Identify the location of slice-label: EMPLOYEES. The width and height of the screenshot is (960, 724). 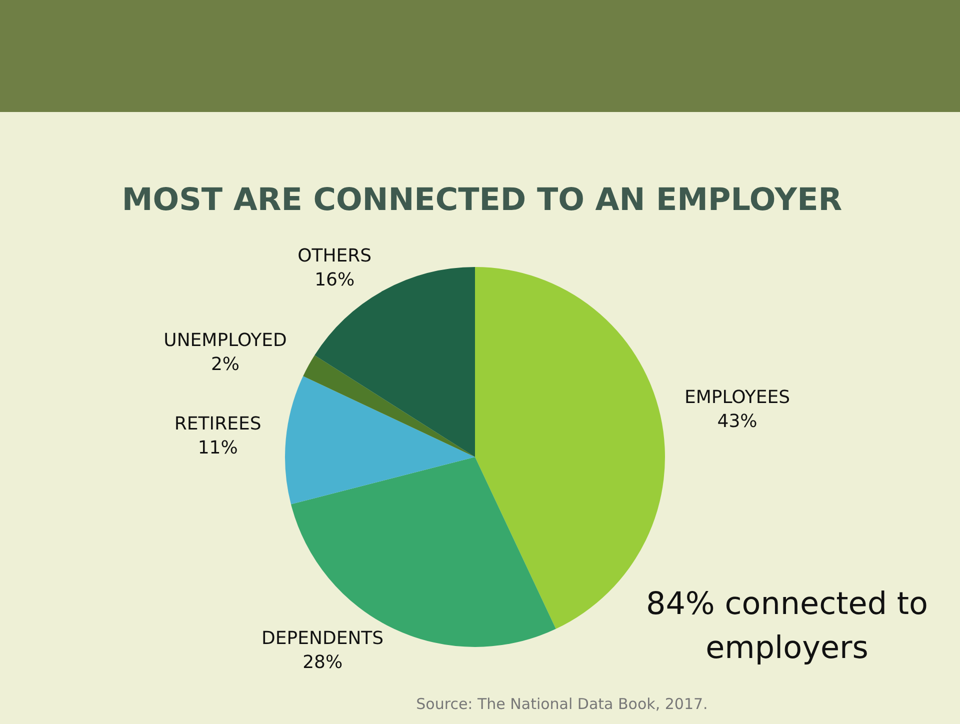
(737, 397).